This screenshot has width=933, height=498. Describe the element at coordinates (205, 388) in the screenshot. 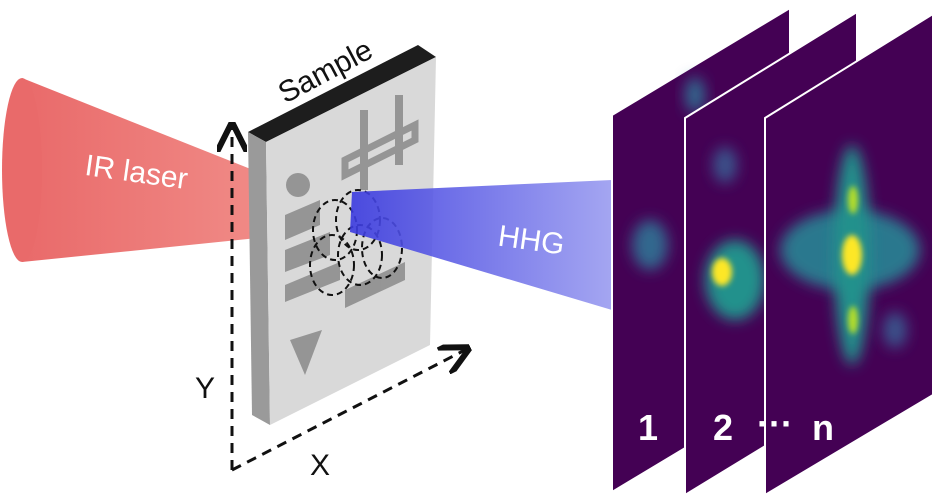

I see `y-axis-label: Y` at that location.